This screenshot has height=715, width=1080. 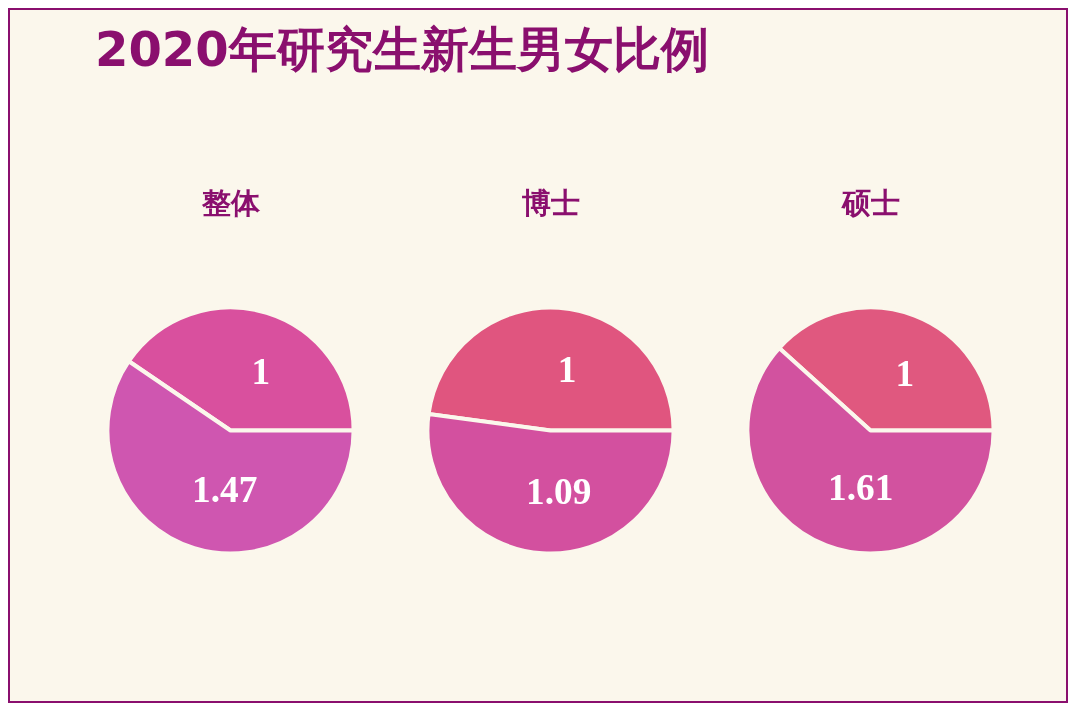 I want to click on chart-subtitle: 整体, so click(x=230, y=202).